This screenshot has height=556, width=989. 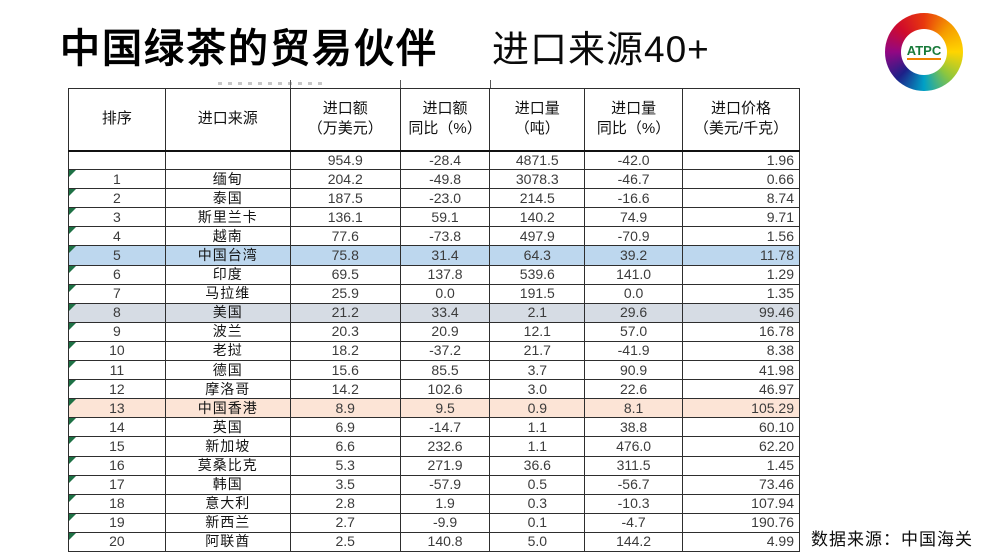 I want to click on value-cell: 20.9, so click(x=445, y=331).